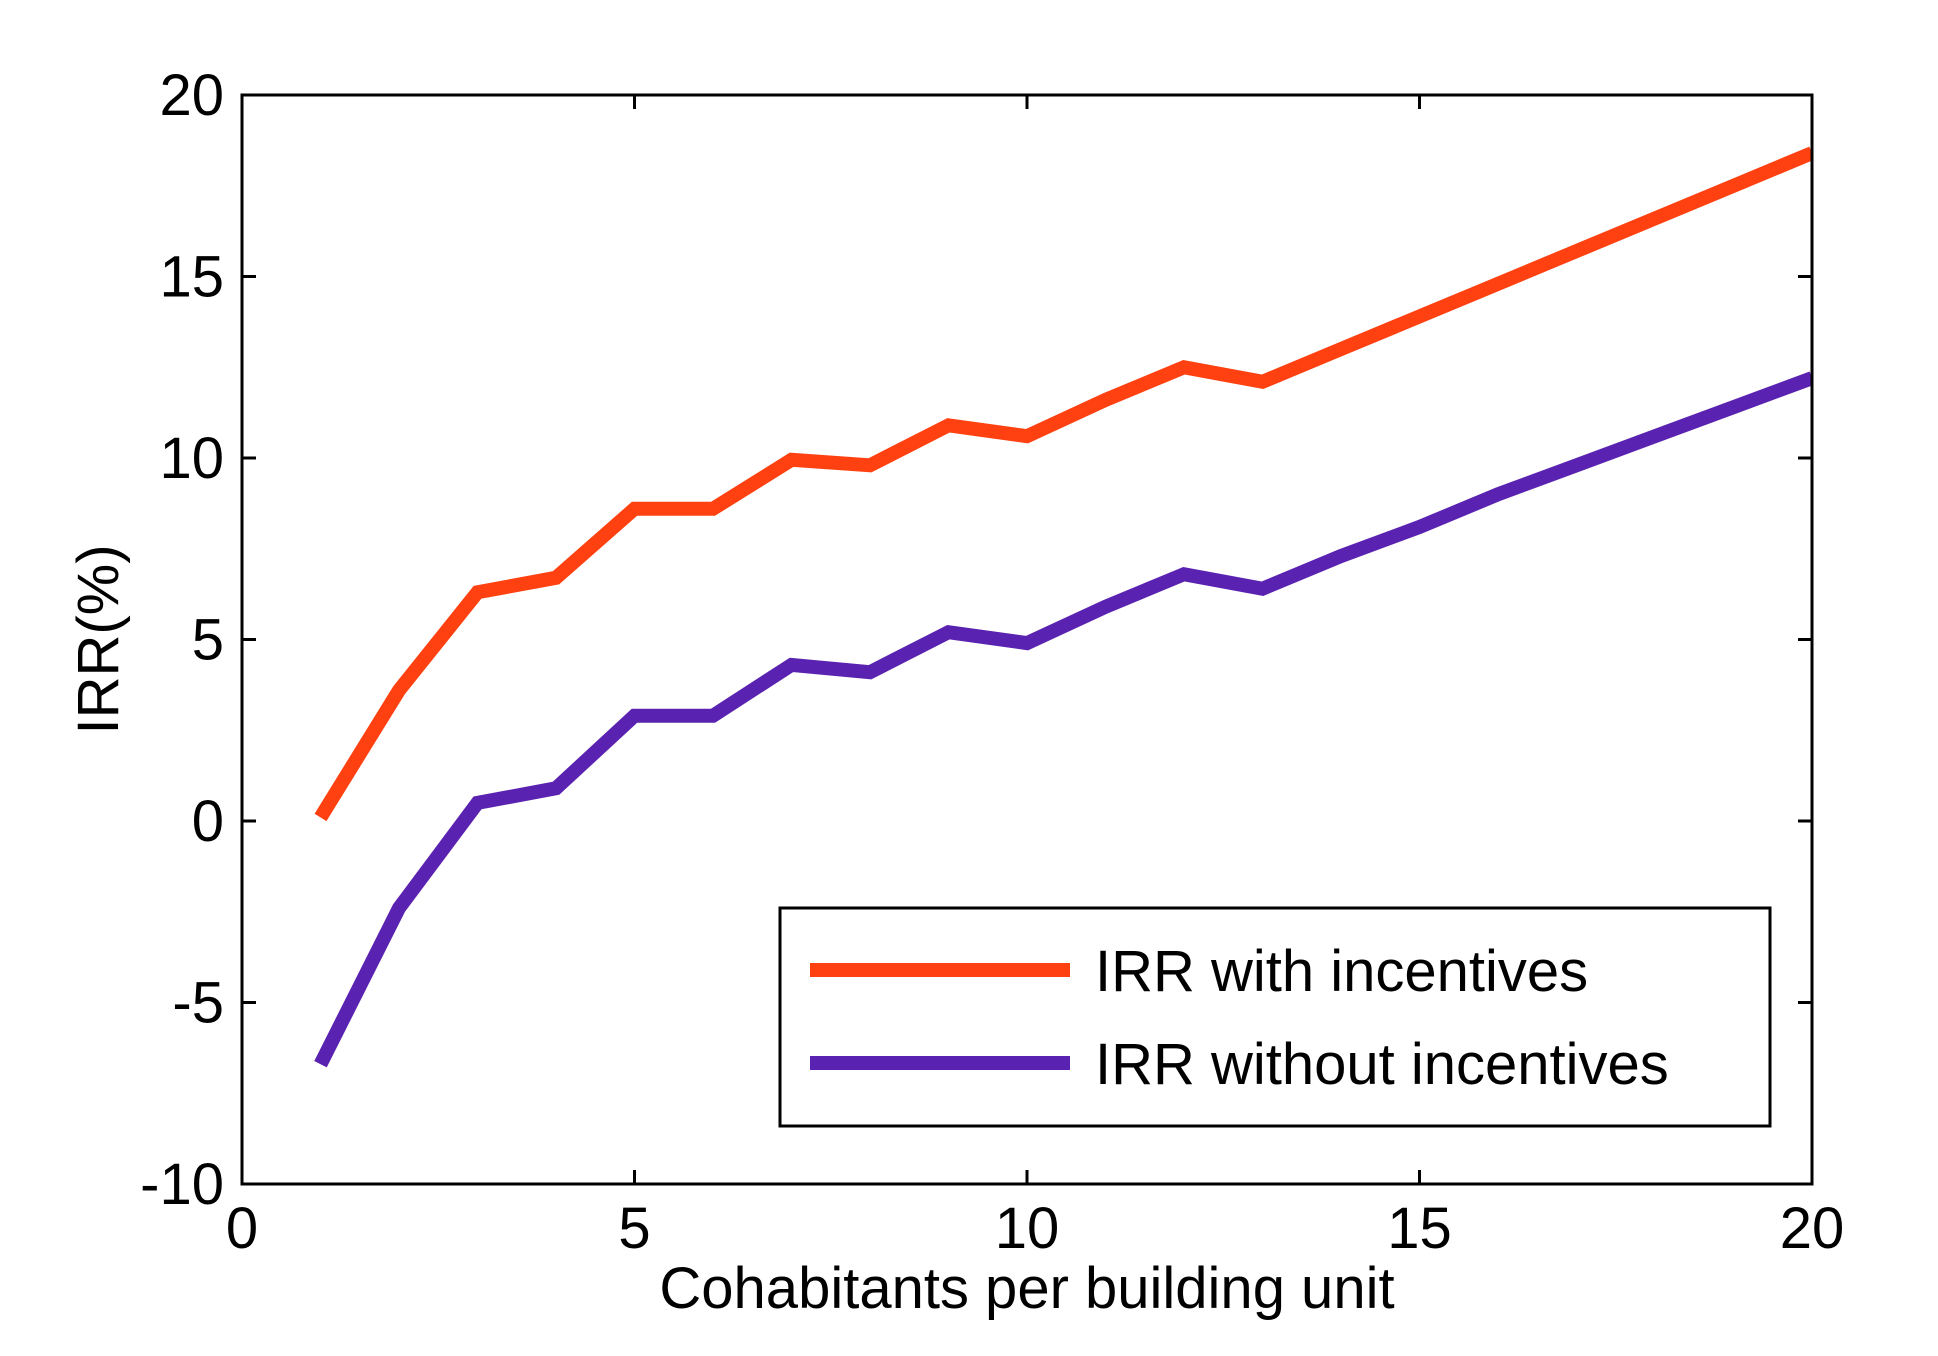  Describe the element at coordinates (1382, 1064) in the screenshot. I see `legend-label-without-incentives: IRR without incentives` at that location.